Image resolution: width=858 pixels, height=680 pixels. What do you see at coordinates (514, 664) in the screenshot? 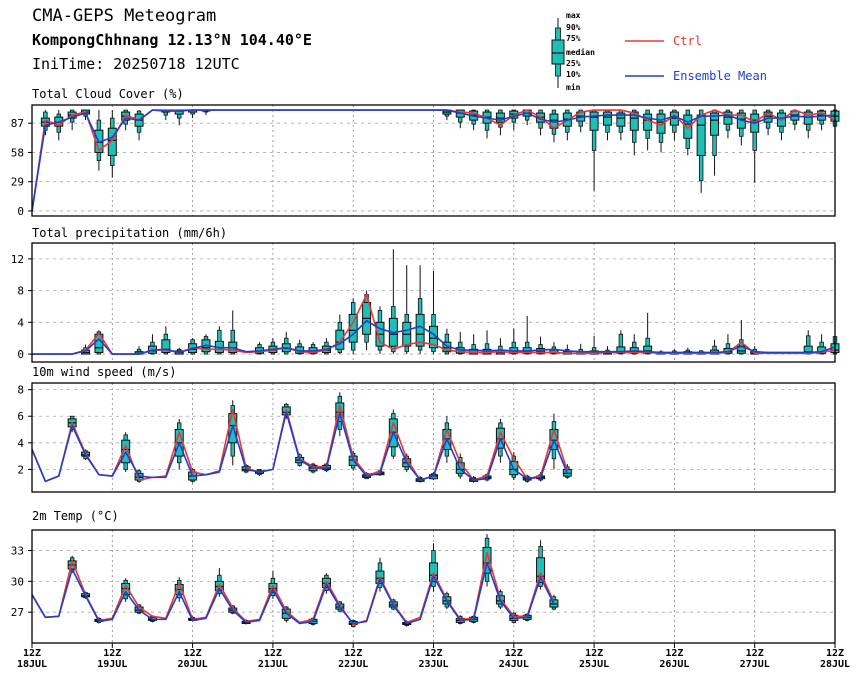
I see `x-tick-label-date: 24JUL` at bounding box center [514, 664].